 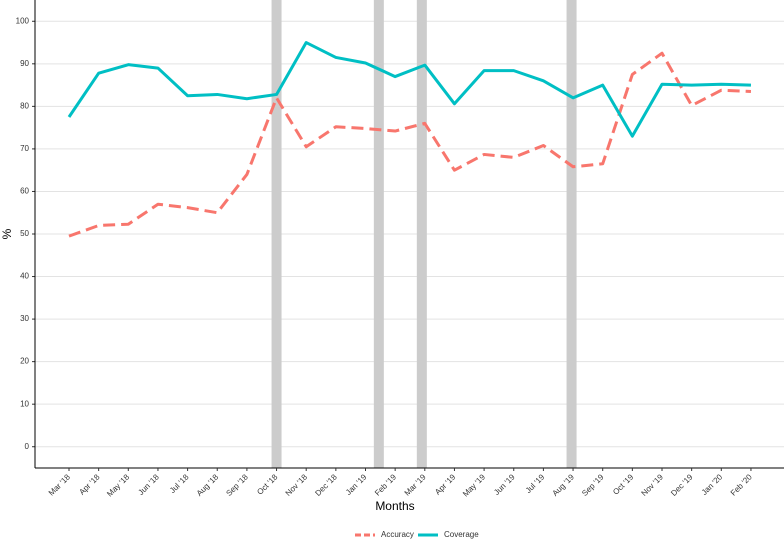 I want to click on x-tick-label: Nov '19, so click(x=653, y=485).